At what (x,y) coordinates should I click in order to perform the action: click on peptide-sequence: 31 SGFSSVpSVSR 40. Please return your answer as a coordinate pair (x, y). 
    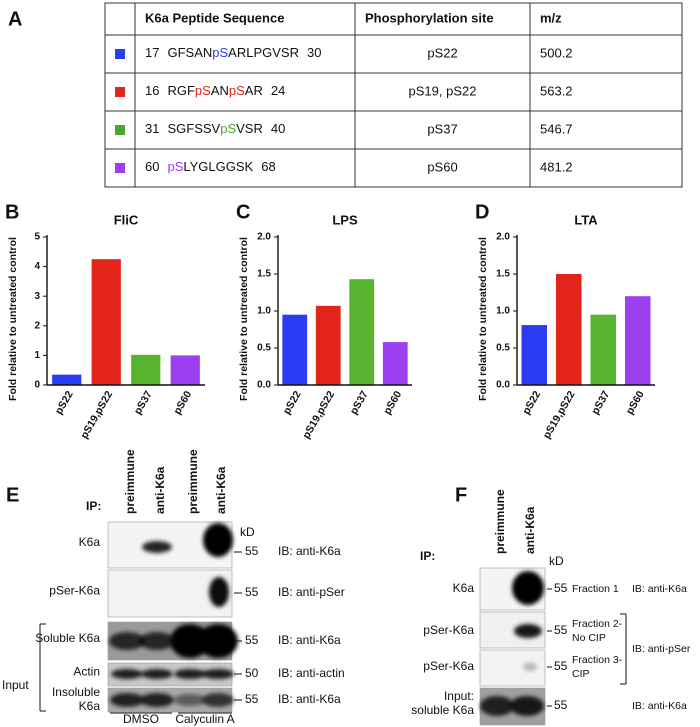
    Looking at the image, I should click on (215, 128).